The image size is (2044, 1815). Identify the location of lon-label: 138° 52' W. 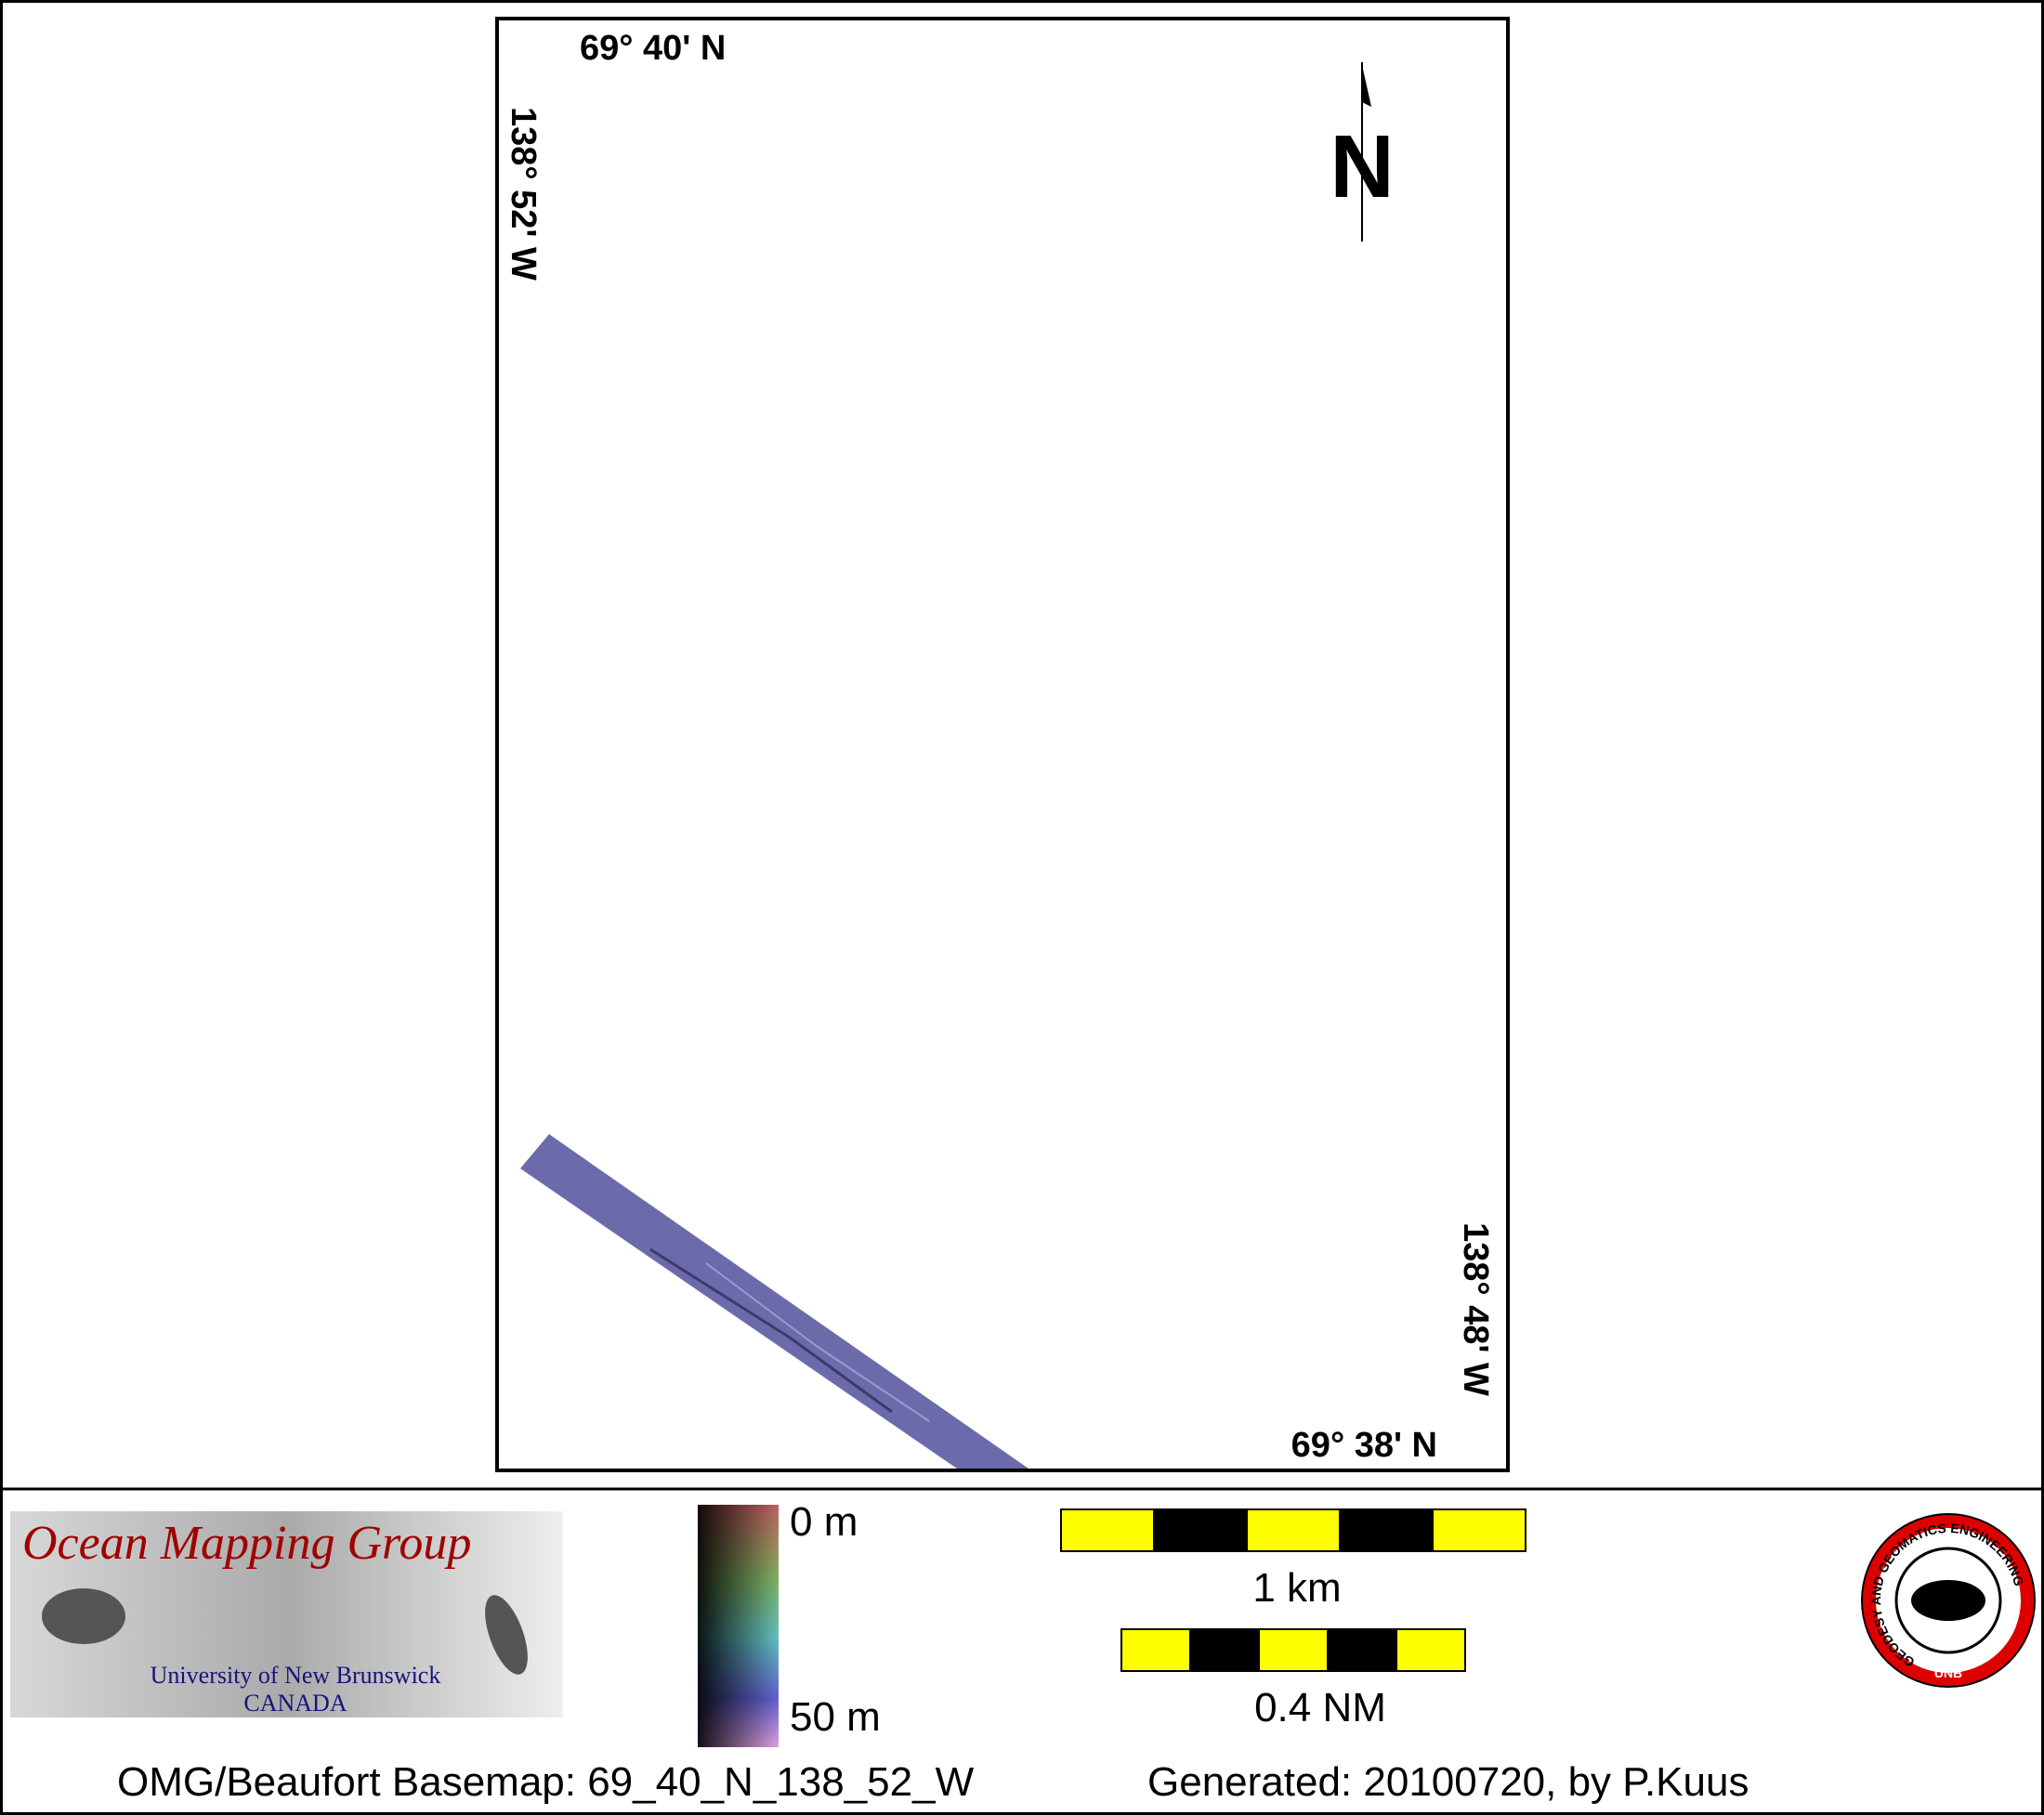
(523, 194).